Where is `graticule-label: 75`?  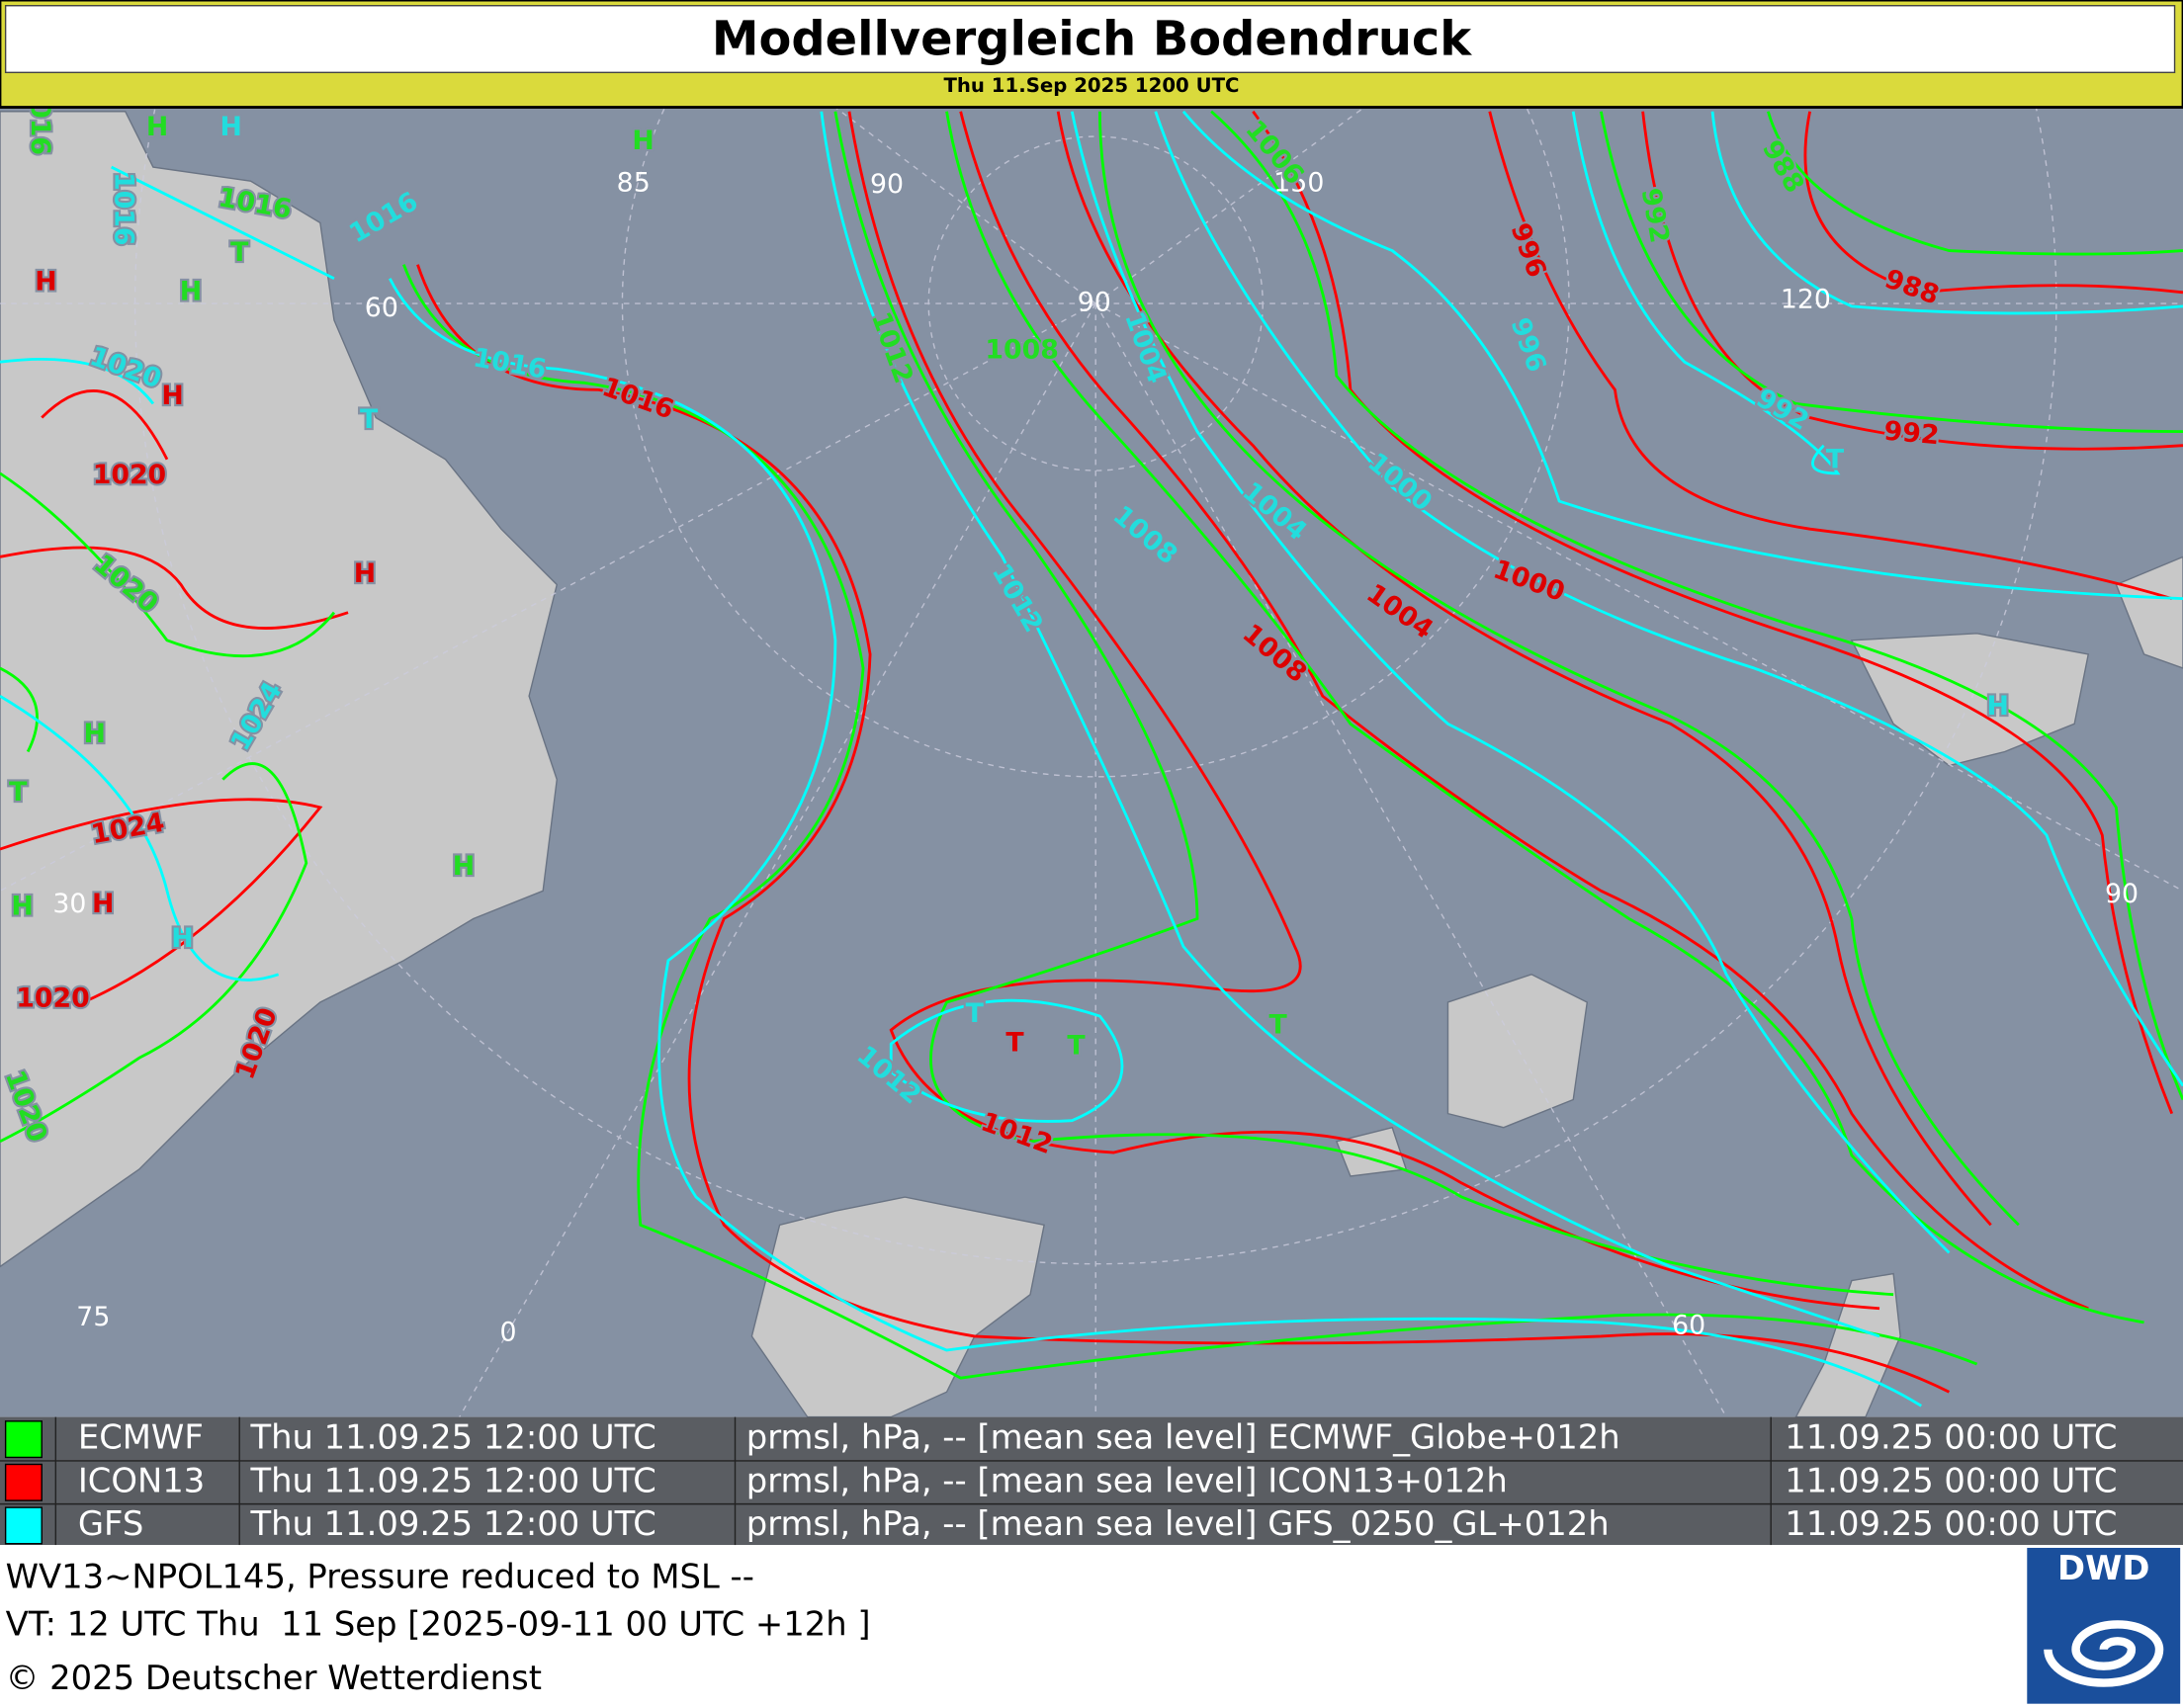 graticule-label: 75 is located at coordinates (93, 1317).